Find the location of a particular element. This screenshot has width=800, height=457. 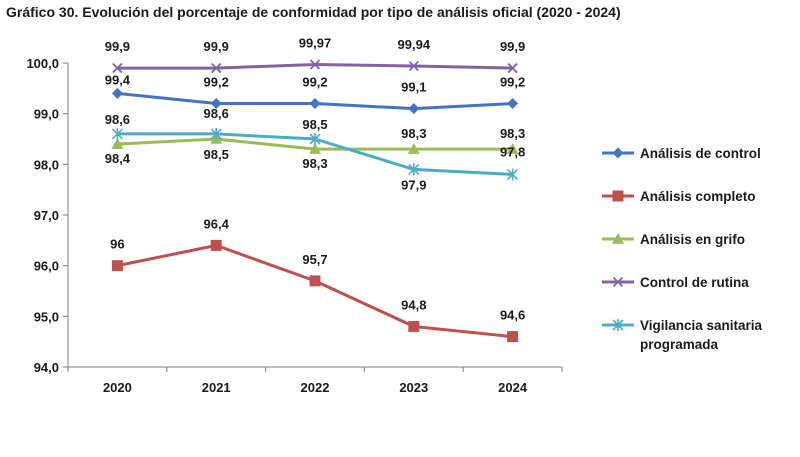

x-tick-label: 2022 is located at coordinates (315, 387).